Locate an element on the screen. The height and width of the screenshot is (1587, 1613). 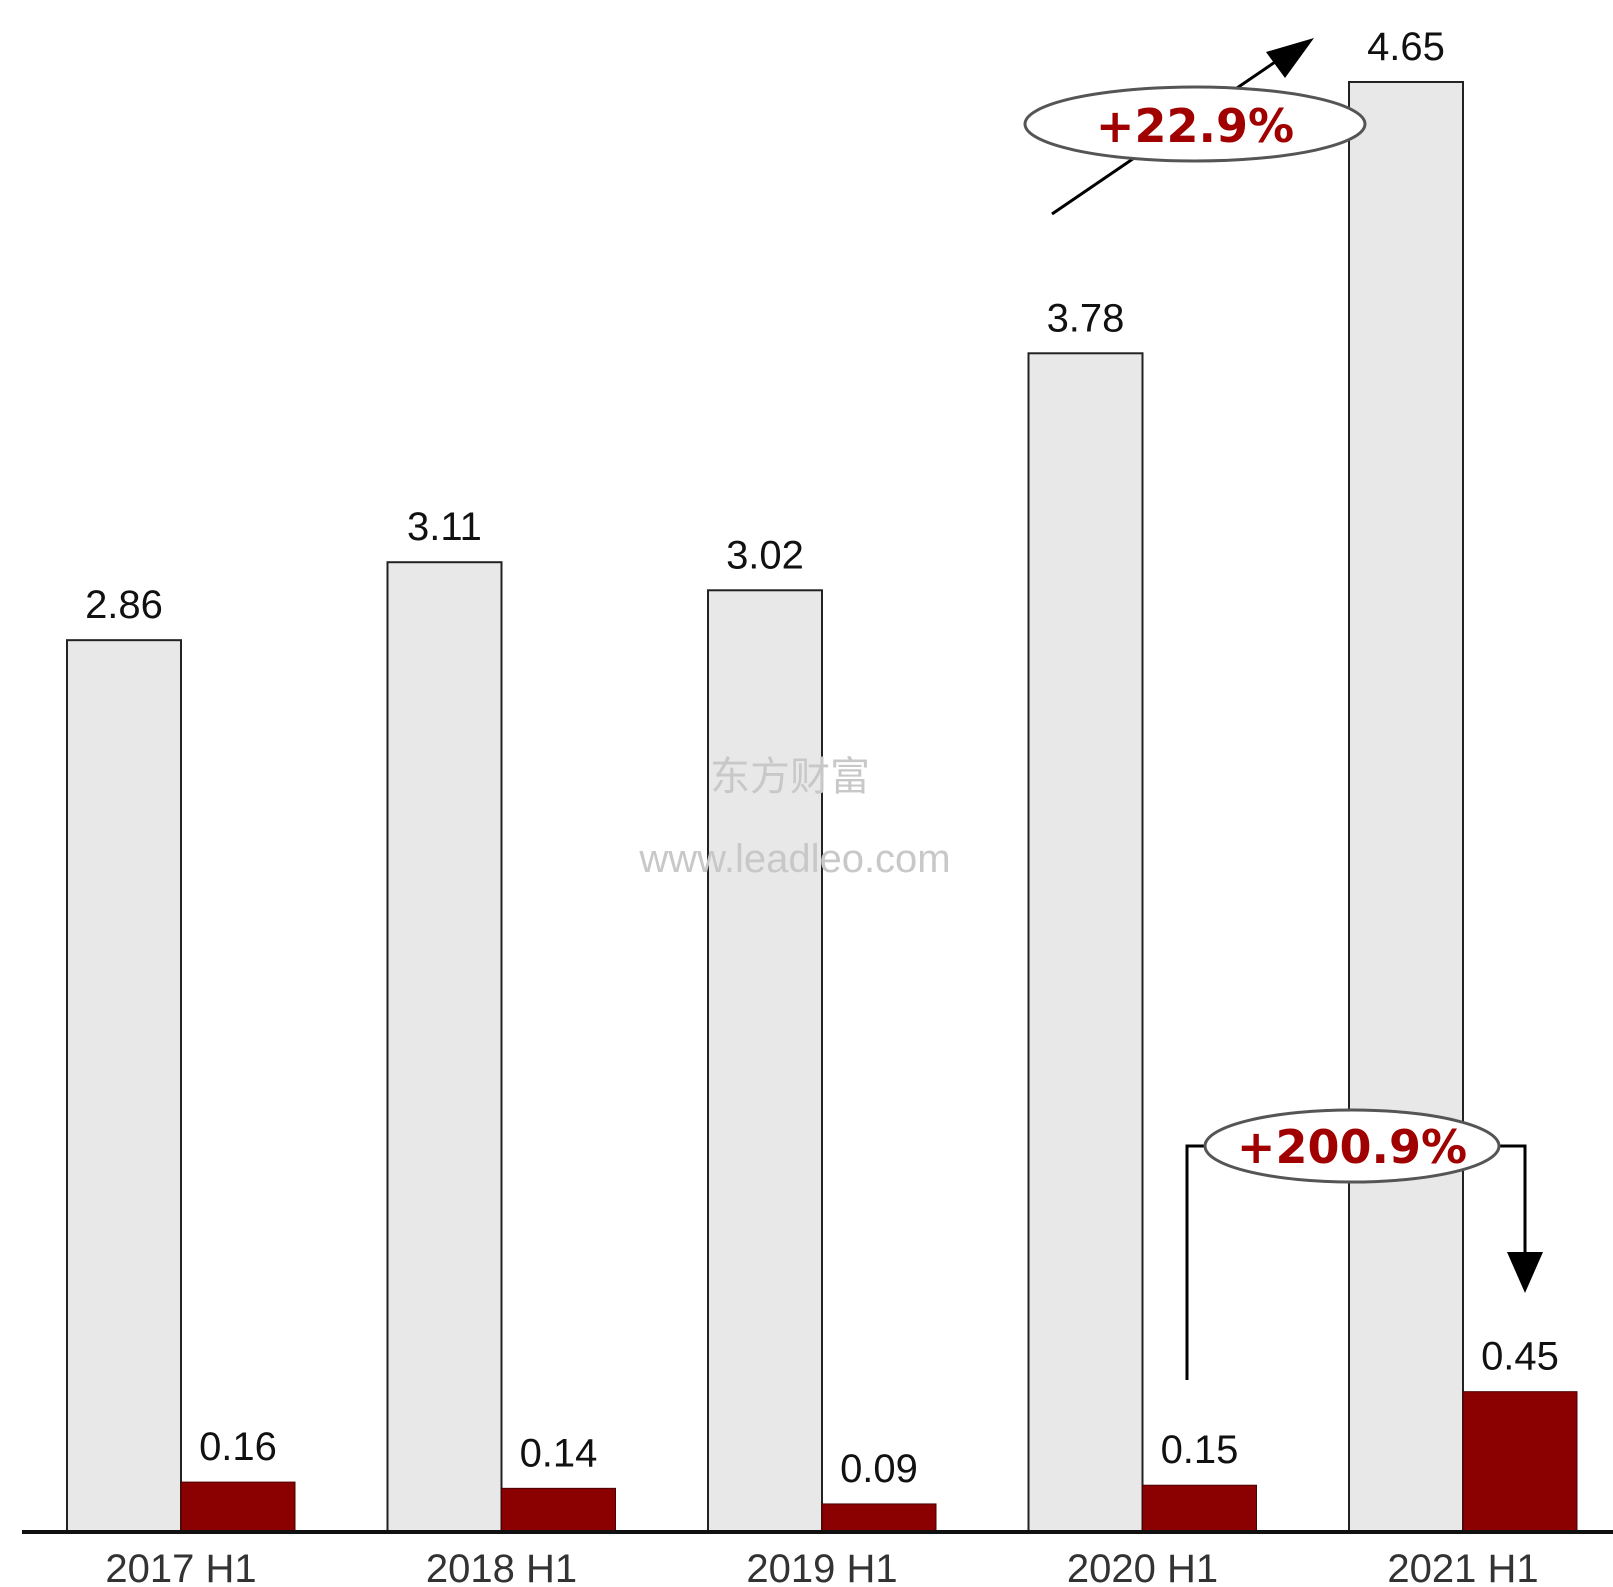
bar-grey-2019-H1 is located at coordinates (765, 1061).